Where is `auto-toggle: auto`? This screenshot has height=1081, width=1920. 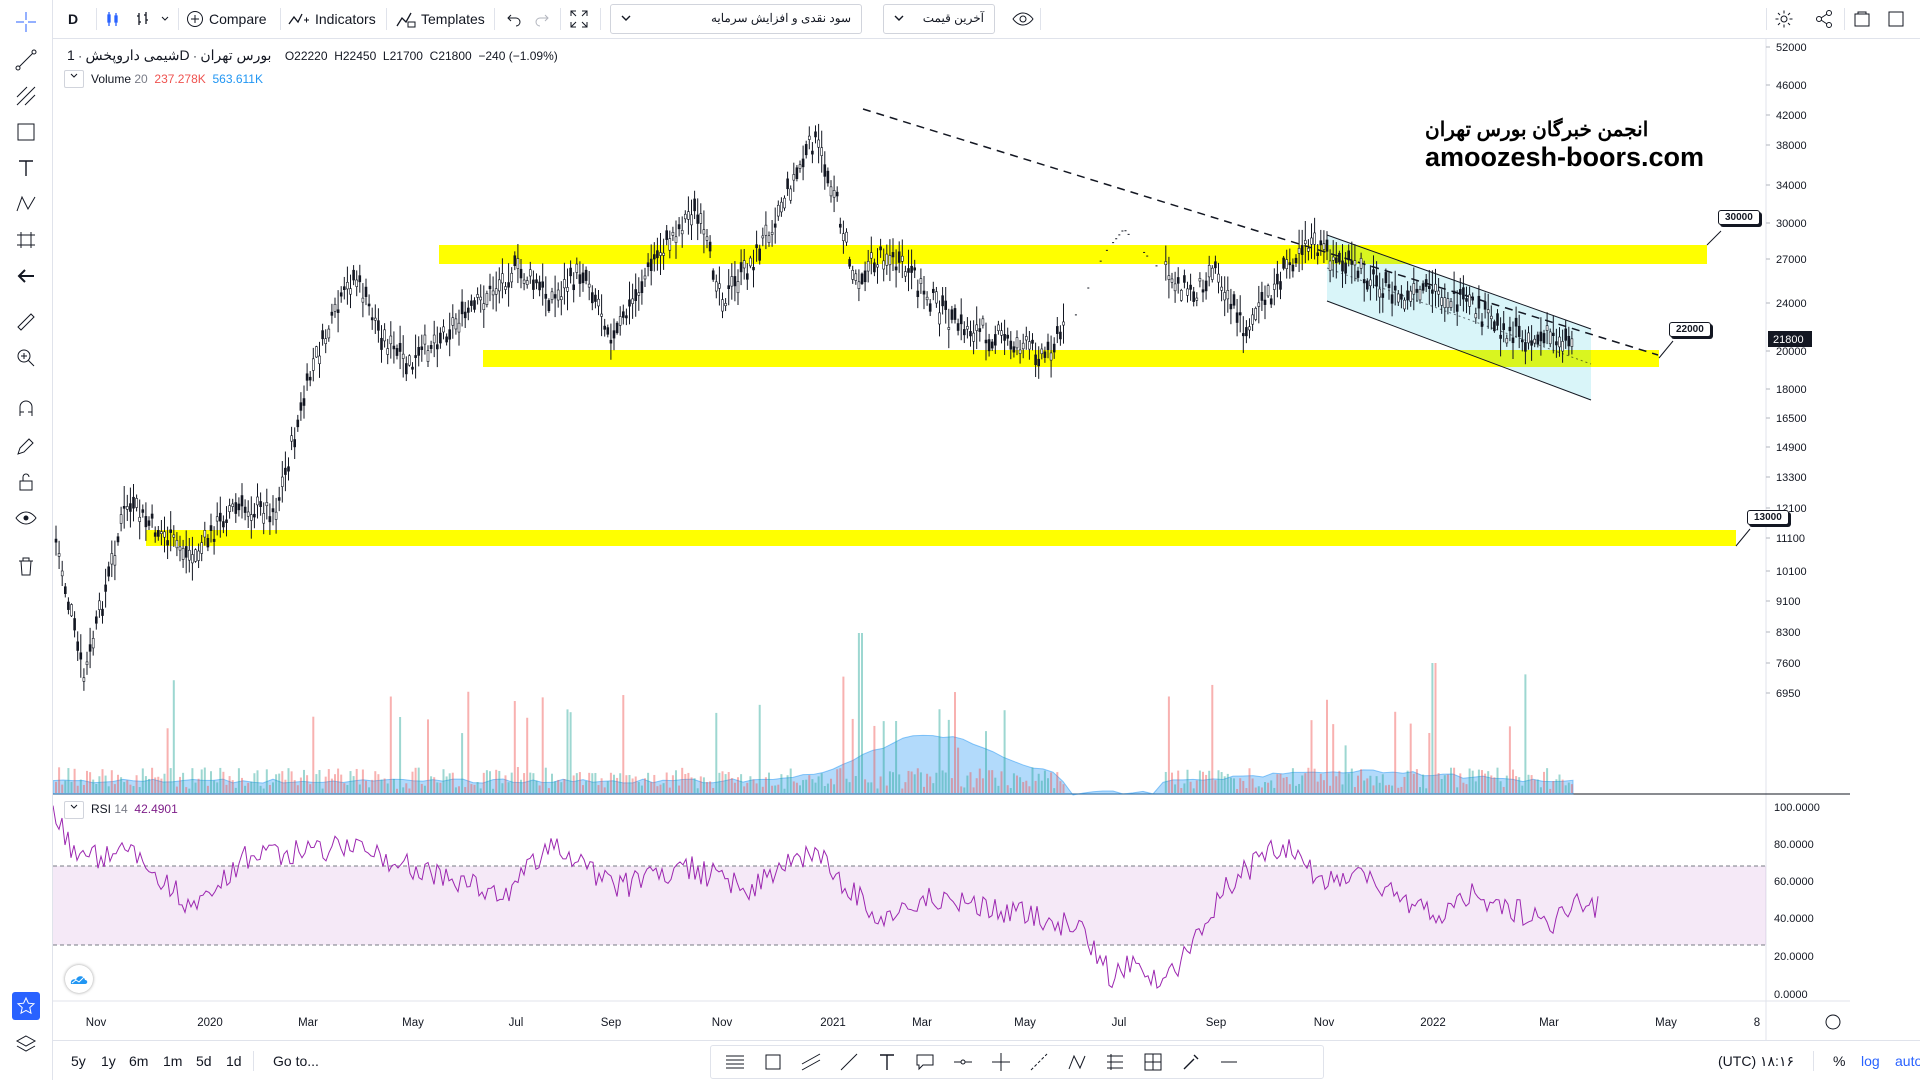 auto-toggle: auto is located at coordinates (1907, 1061).